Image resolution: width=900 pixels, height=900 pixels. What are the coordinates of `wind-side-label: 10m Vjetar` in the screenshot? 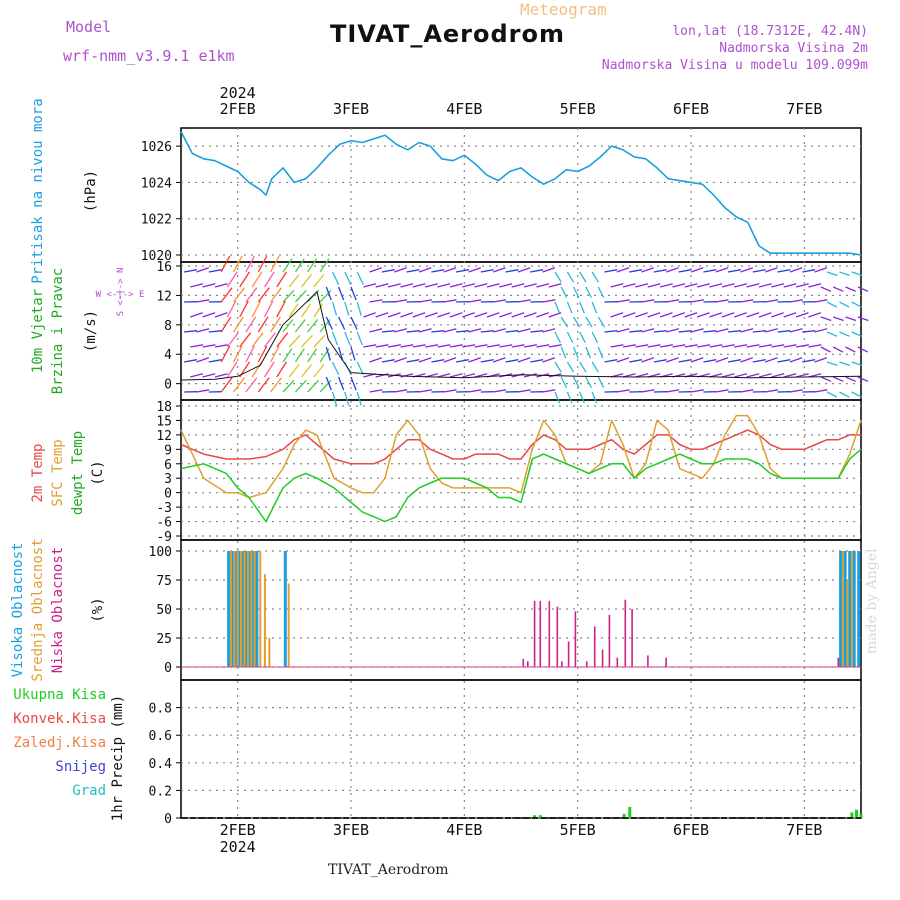 It's located at (38, 331).